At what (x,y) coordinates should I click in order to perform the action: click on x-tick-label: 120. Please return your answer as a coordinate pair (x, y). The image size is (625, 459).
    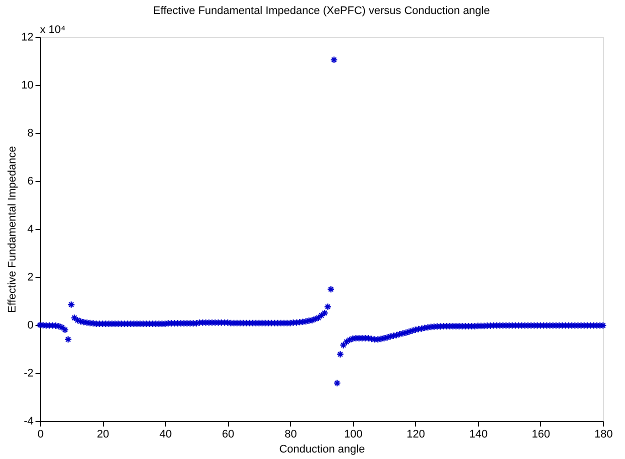
    Looking at the image, I should click on (416, 434).